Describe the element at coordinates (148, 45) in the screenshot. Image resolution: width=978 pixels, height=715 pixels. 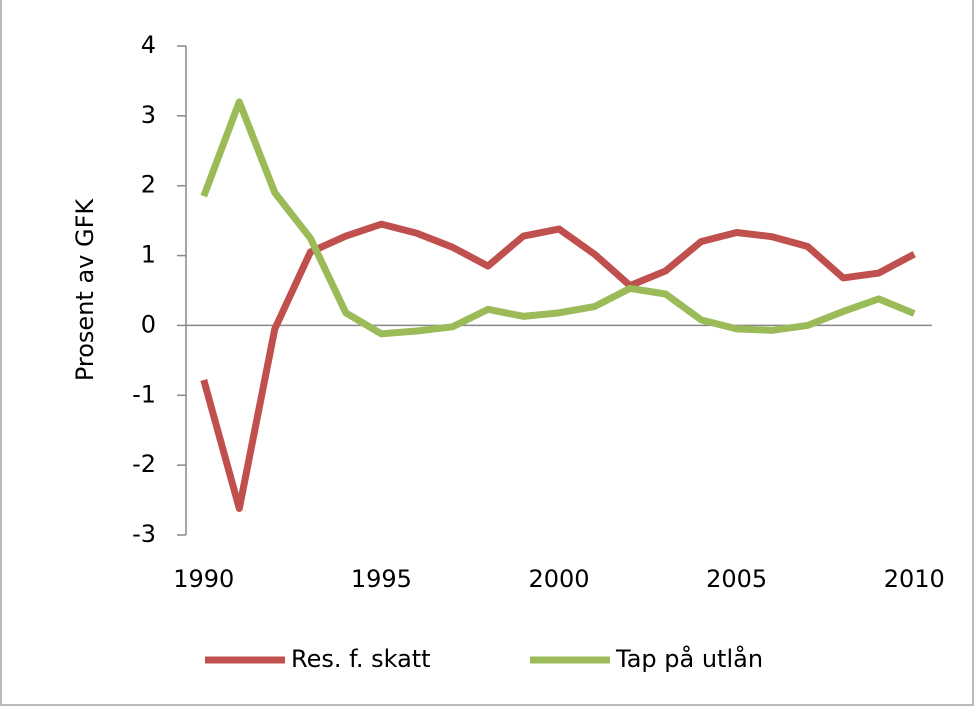
I see `y-tick-label: 4` at that location.